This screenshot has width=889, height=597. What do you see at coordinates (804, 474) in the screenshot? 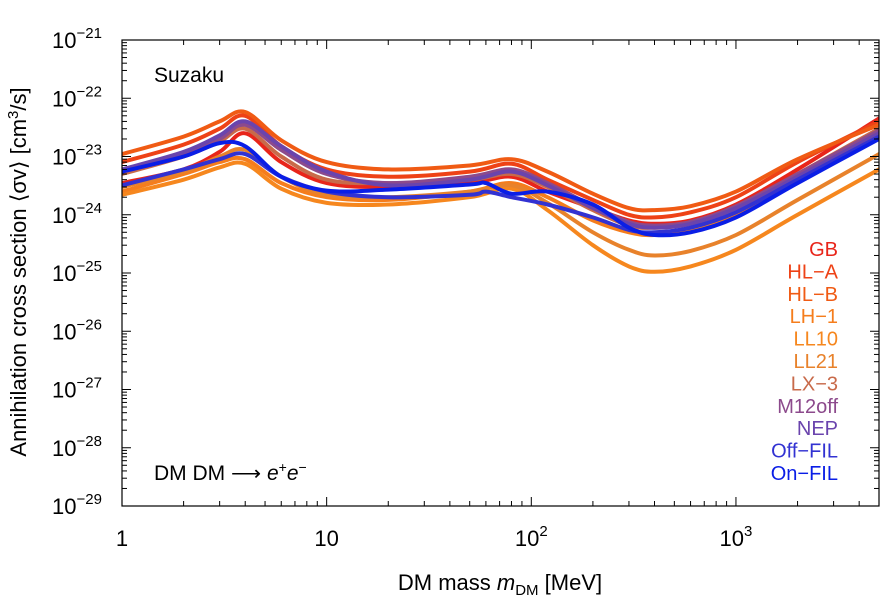
I see `legend-entry: On−FIL` at bounding box center [804, 474].